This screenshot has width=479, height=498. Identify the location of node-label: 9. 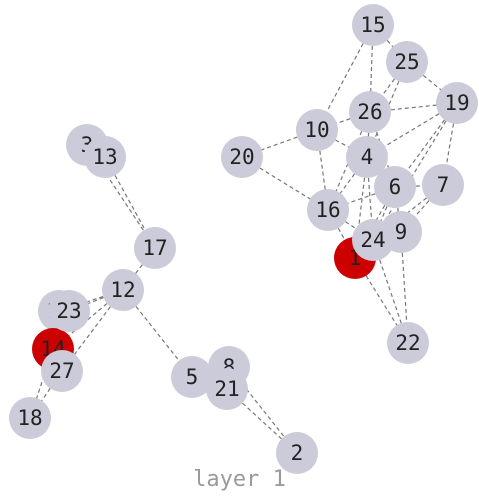
(401, 232).